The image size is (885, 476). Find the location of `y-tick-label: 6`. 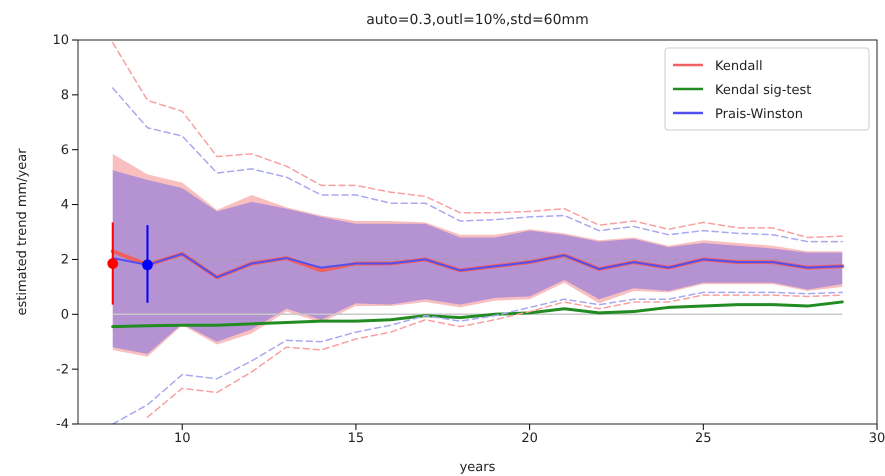

y-tick-label: 6 is located at coordinates (64, 150).